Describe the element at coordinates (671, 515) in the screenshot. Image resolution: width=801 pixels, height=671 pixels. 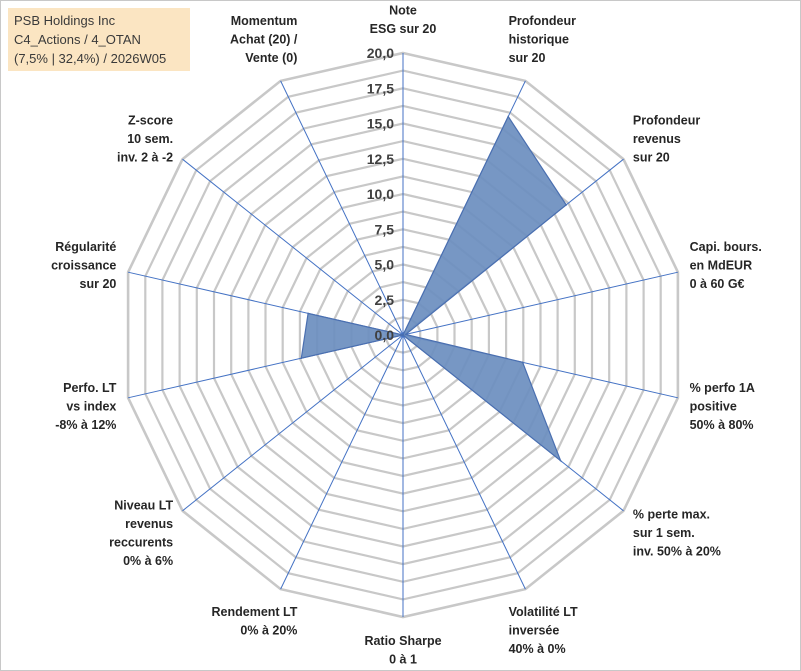
I see `axis-label-line: % perte max.` at that location.